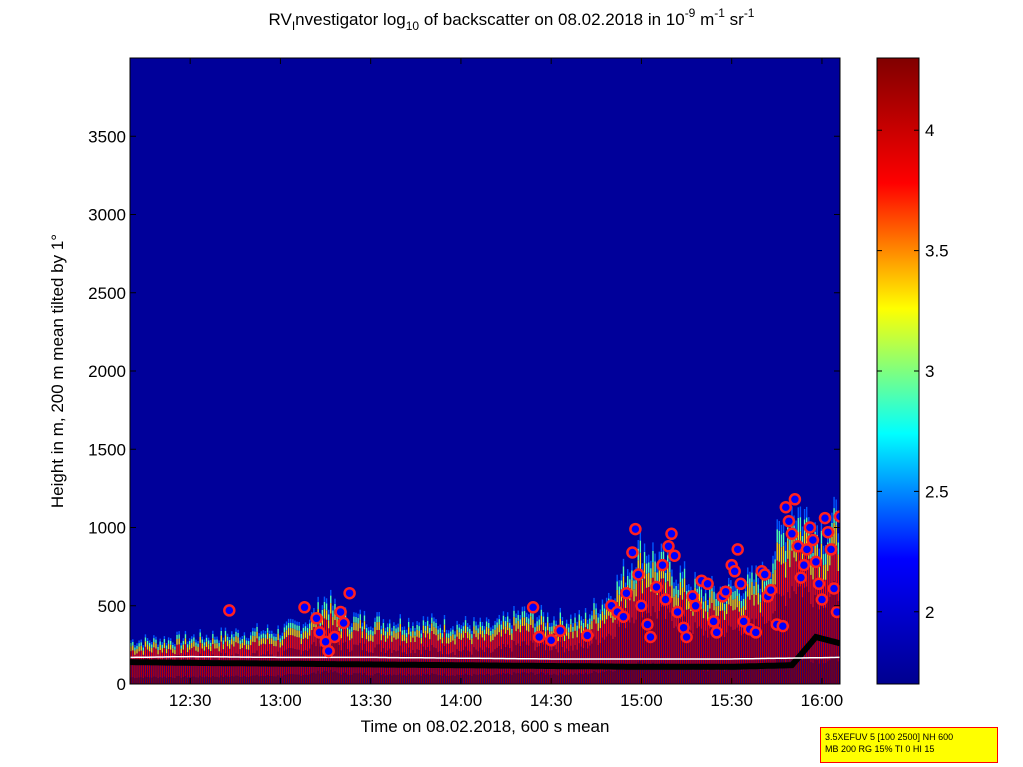 The width and height of the screenshot is (1023, 767). Describe the element at coordinates (485, 657) in the screenshot. I see `mixed-layer-line` at that location.